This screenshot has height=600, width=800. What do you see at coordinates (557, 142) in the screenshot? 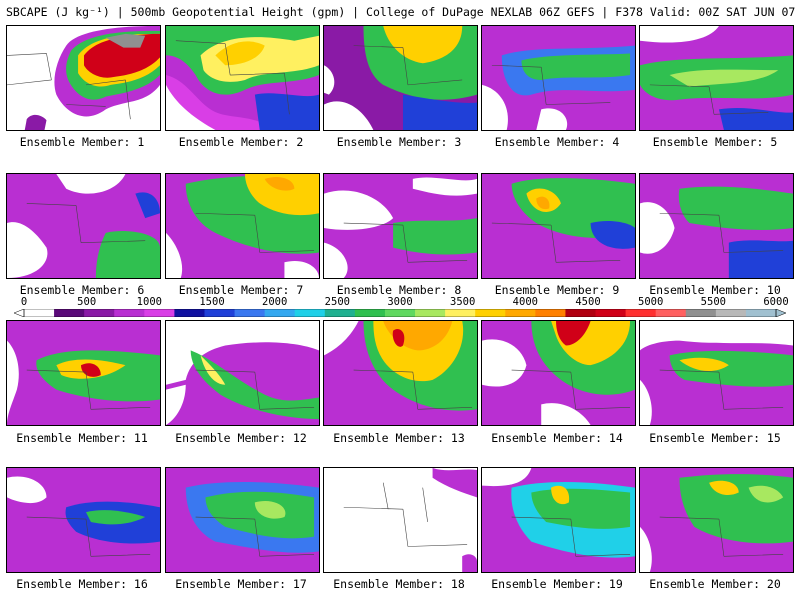
I see `member-label: Ensemble Member: 4` at bounding box center [557, 142].